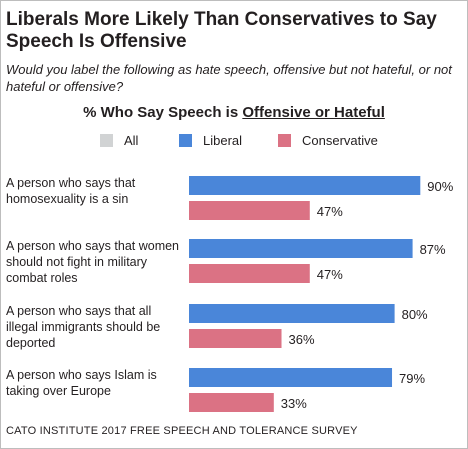 This screenshot has width=468, height=449. Describe the element at coordinates (433, 249) in the screenshot. I see `value-label-liberal: 87%` at that location.